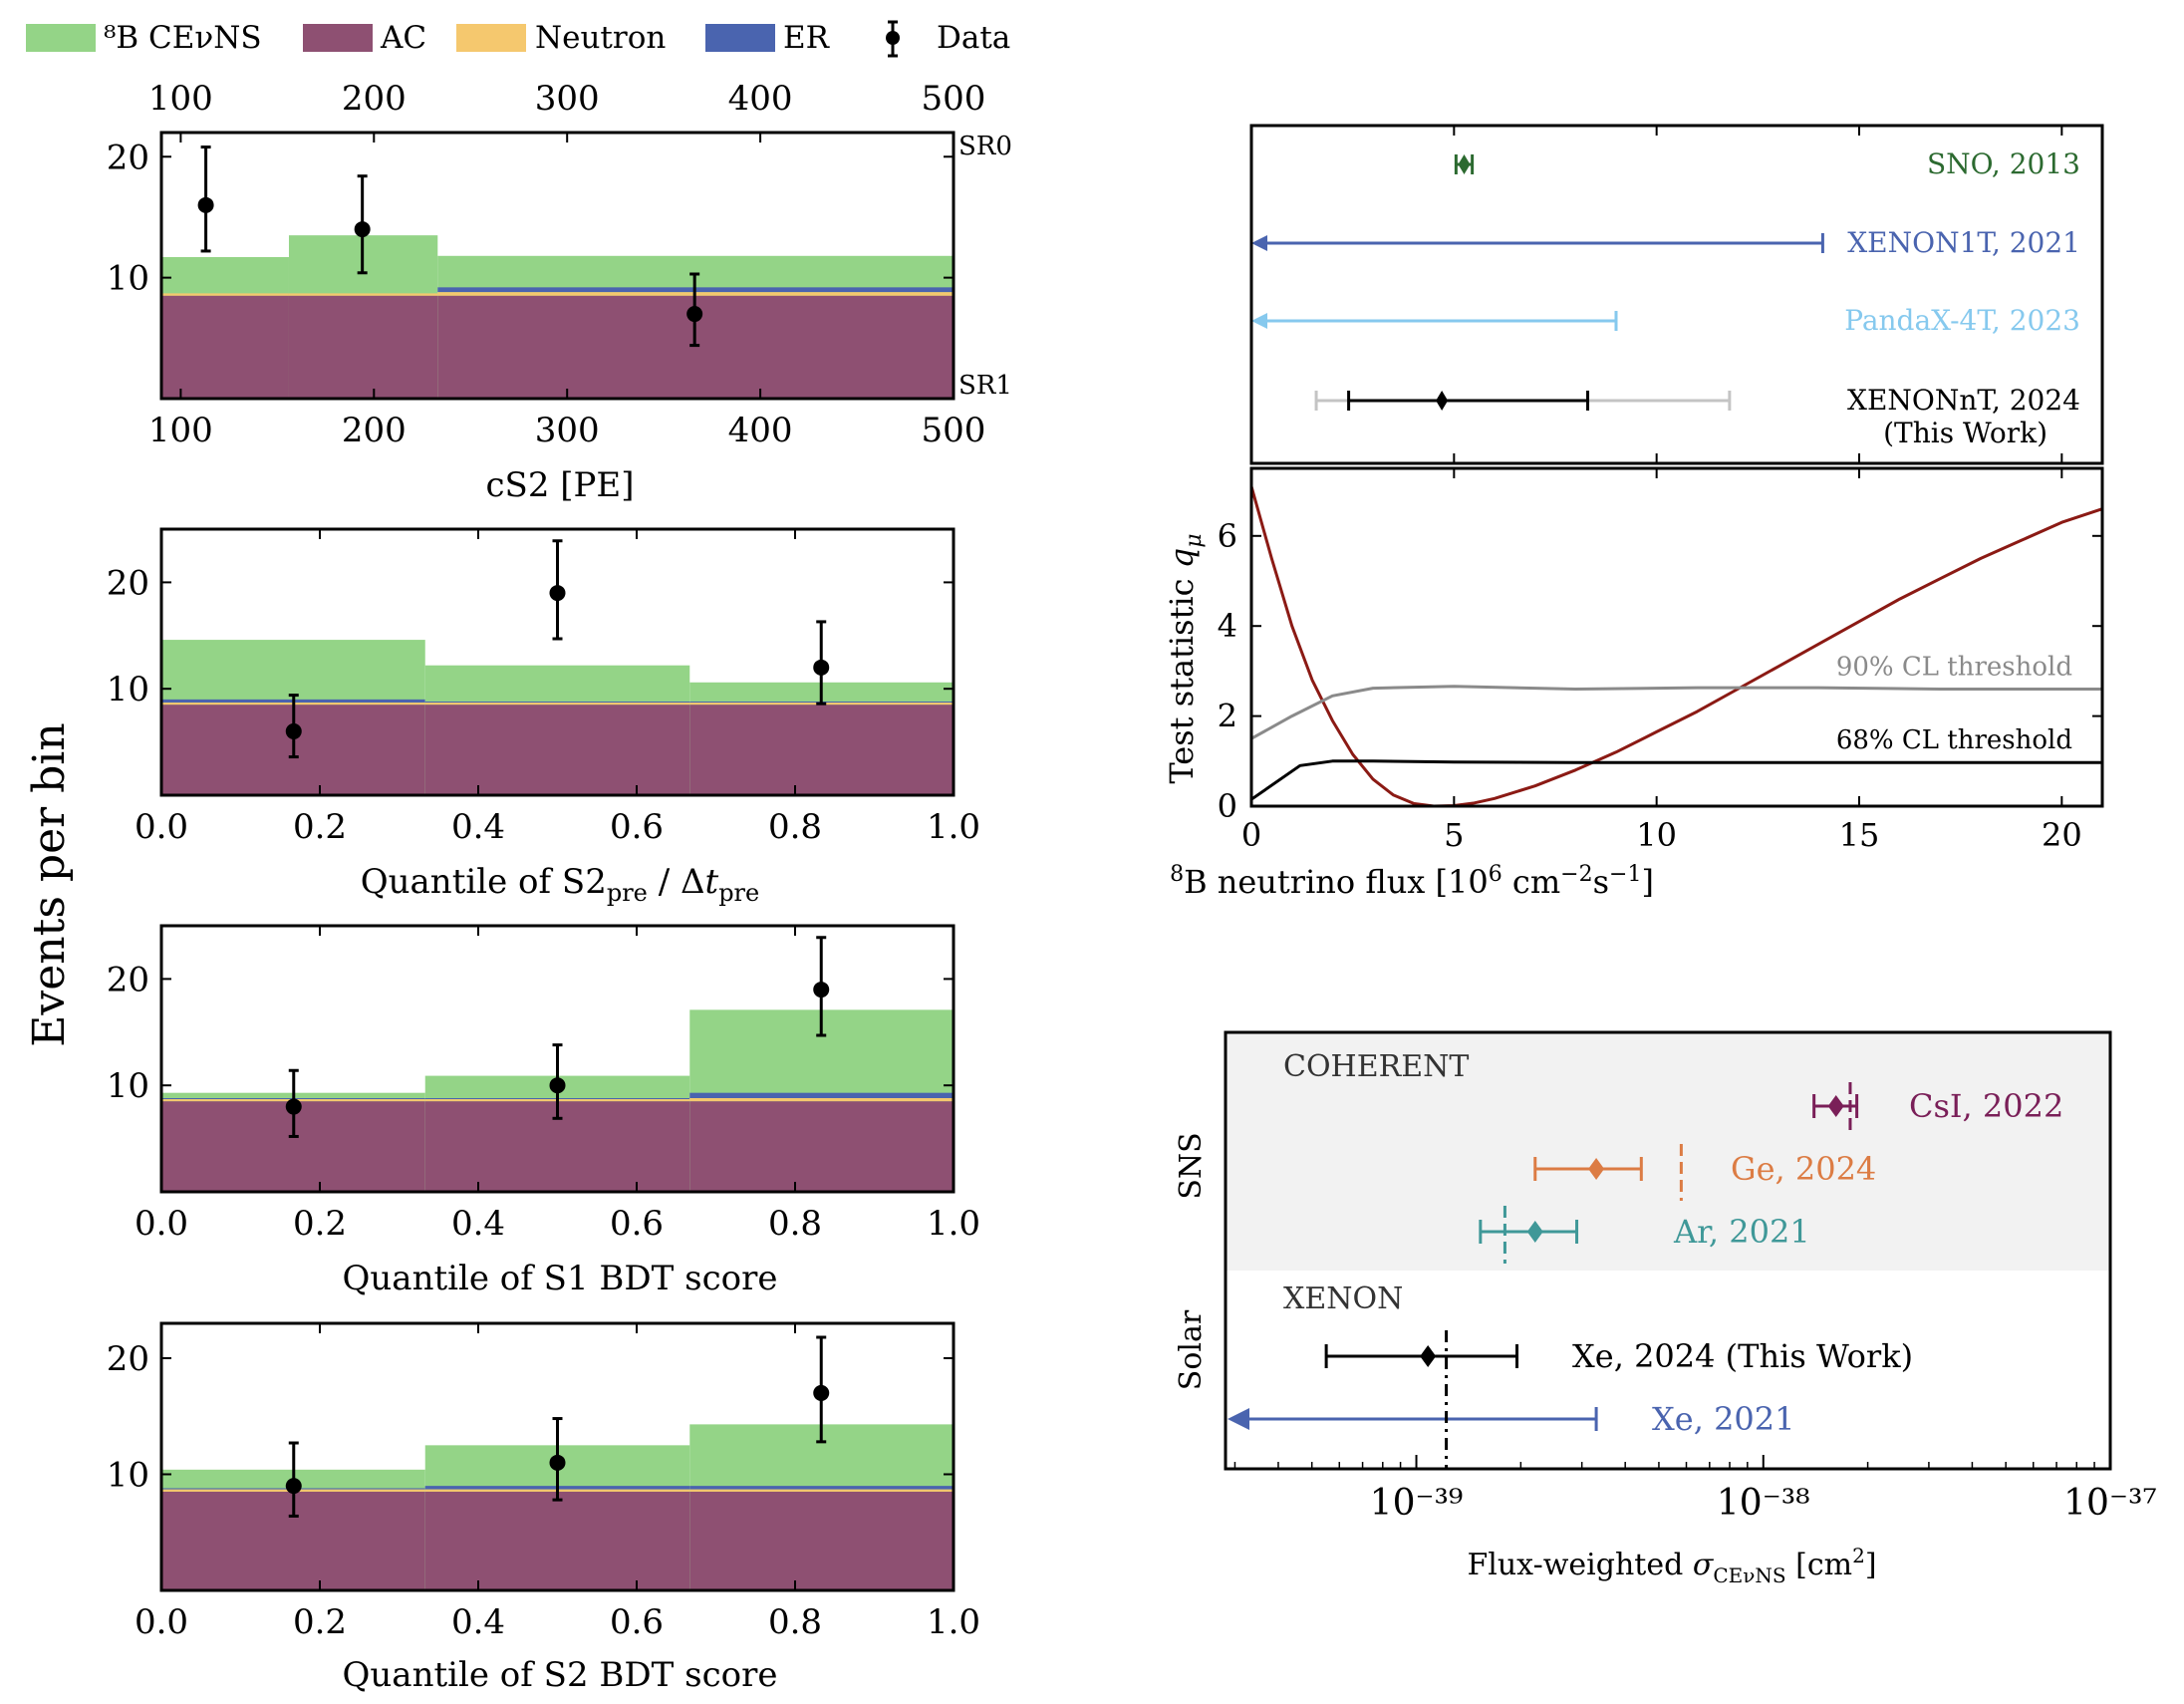  I want to click on x-tick-label: 0.2, so click(320, 1622).